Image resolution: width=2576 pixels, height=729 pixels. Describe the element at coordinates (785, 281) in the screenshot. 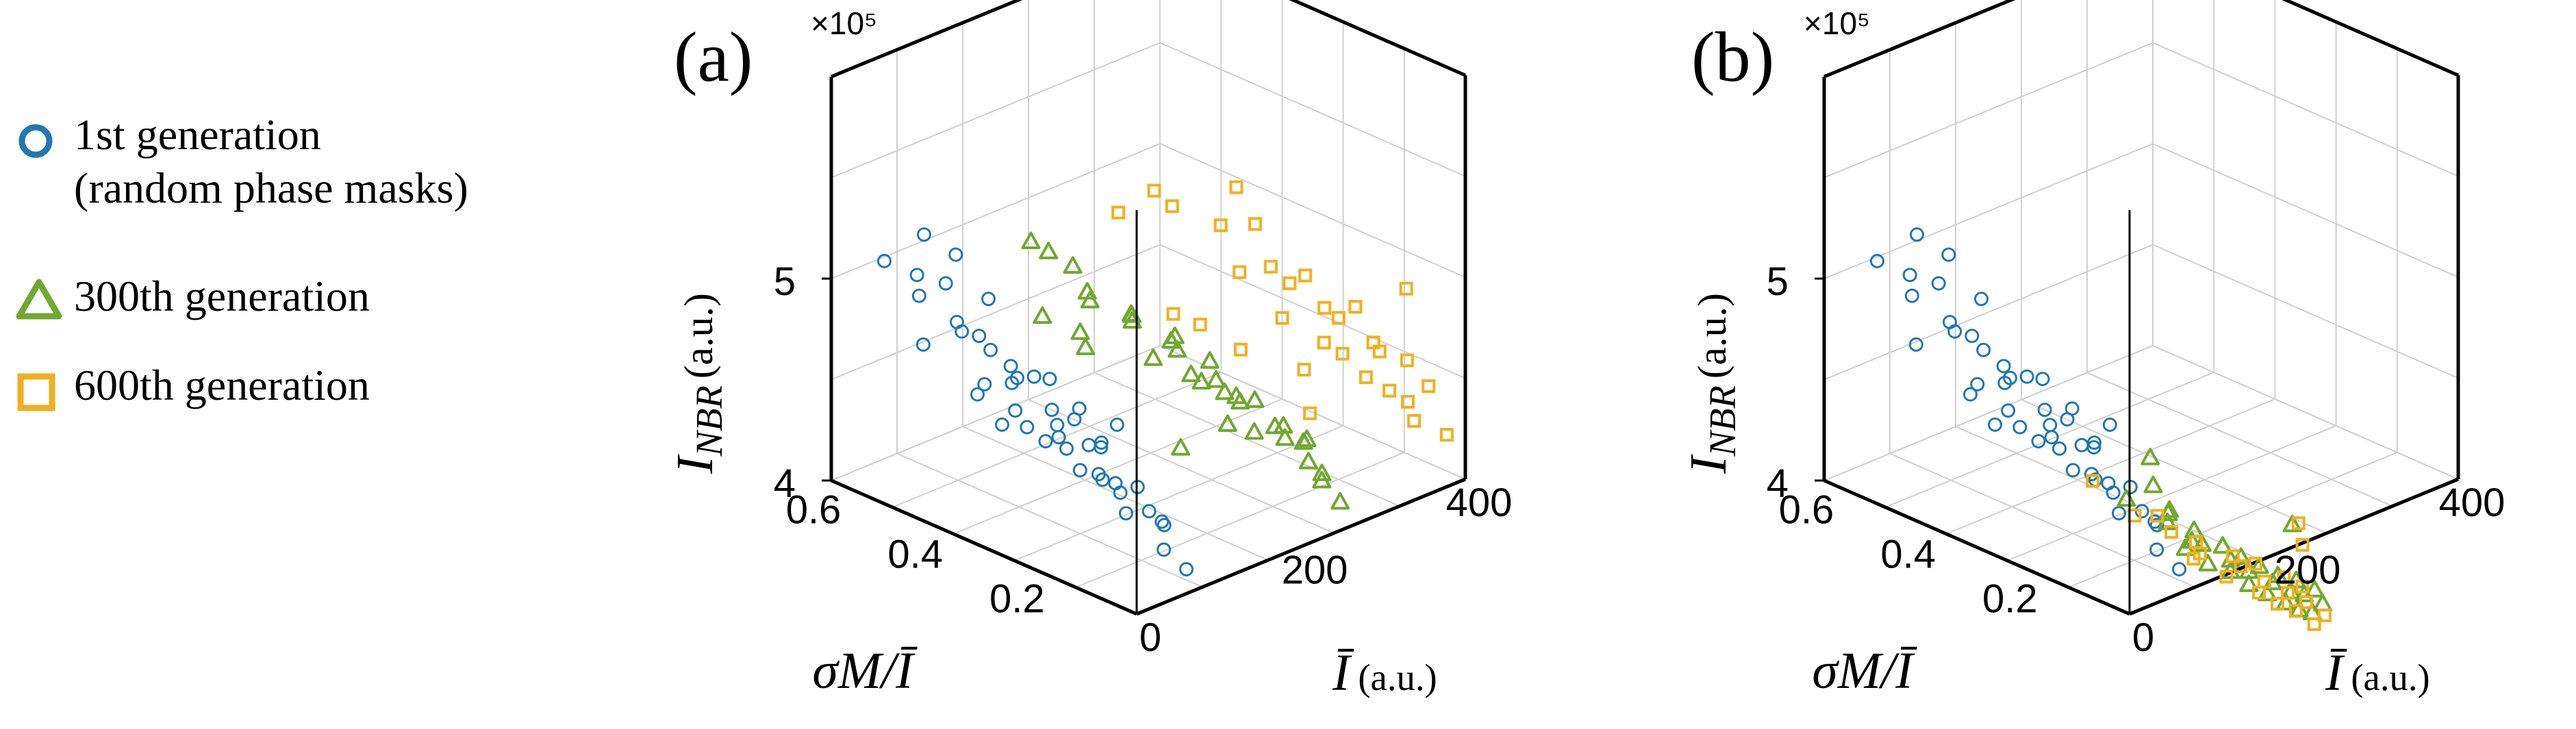

I see `z-tick-label: 5` at that location.